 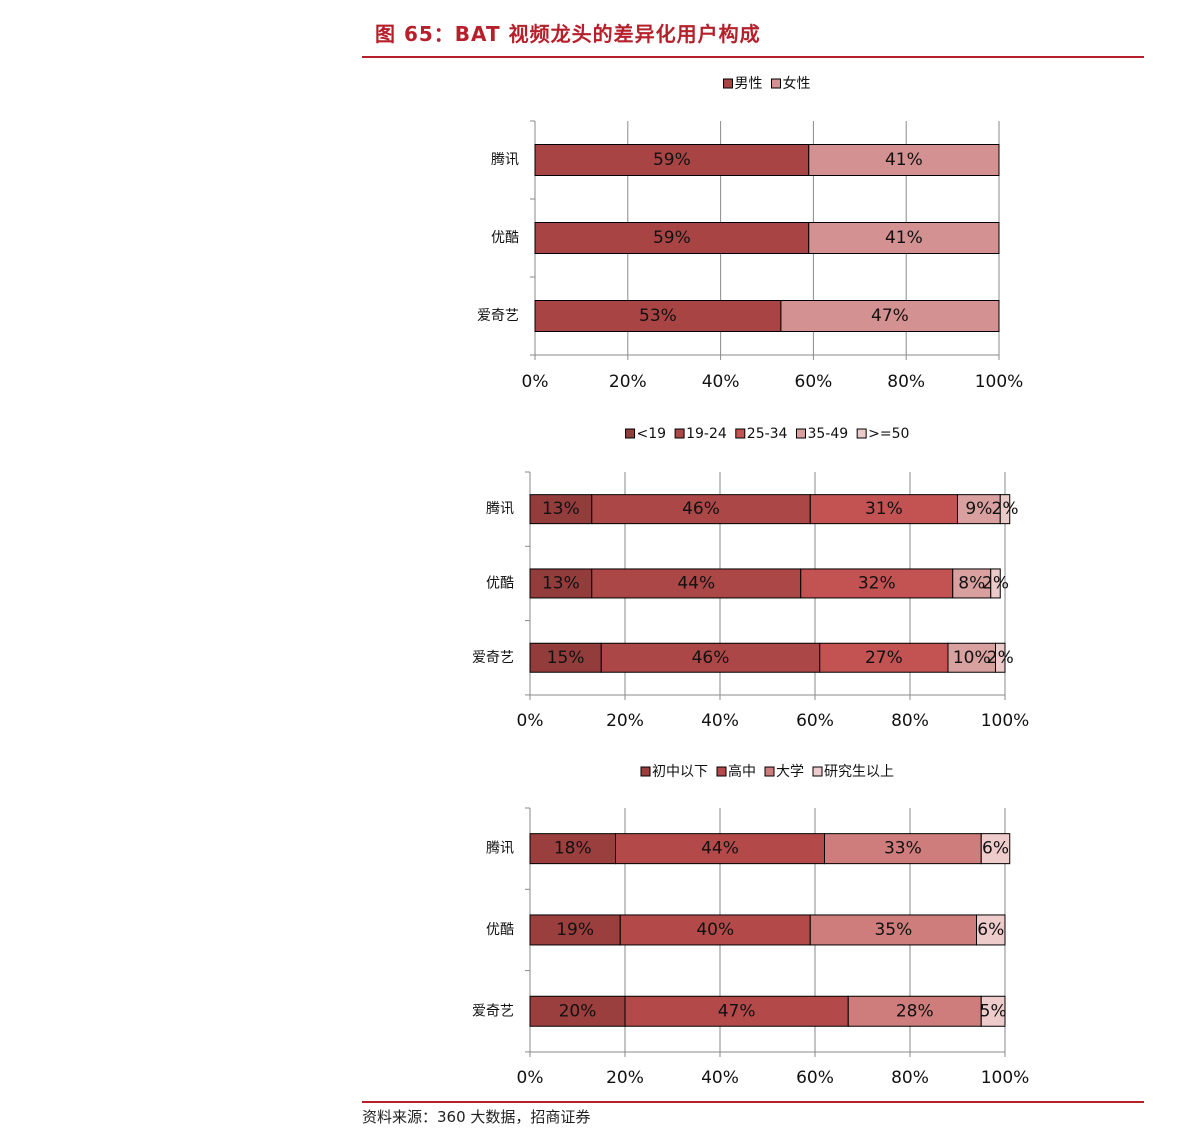 What do you see at coordinates (884, 658) in the screenshot?
I see `data-label: 27%` at bounding box center [884, 658].